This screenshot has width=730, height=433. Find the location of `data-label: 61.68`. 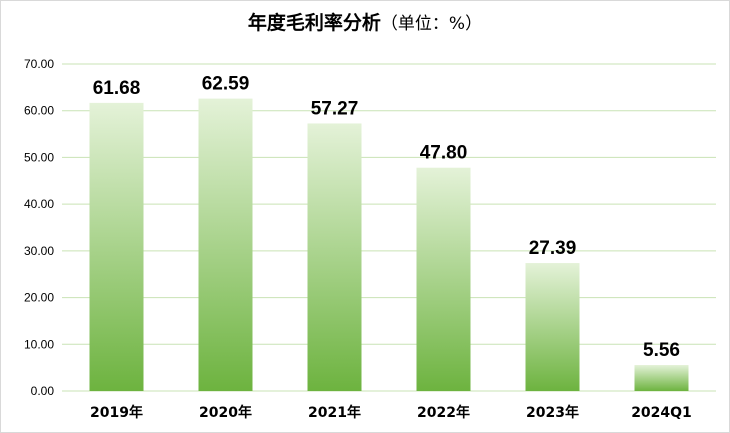

data-label: 61.68 is located at coordinates (117, 88).